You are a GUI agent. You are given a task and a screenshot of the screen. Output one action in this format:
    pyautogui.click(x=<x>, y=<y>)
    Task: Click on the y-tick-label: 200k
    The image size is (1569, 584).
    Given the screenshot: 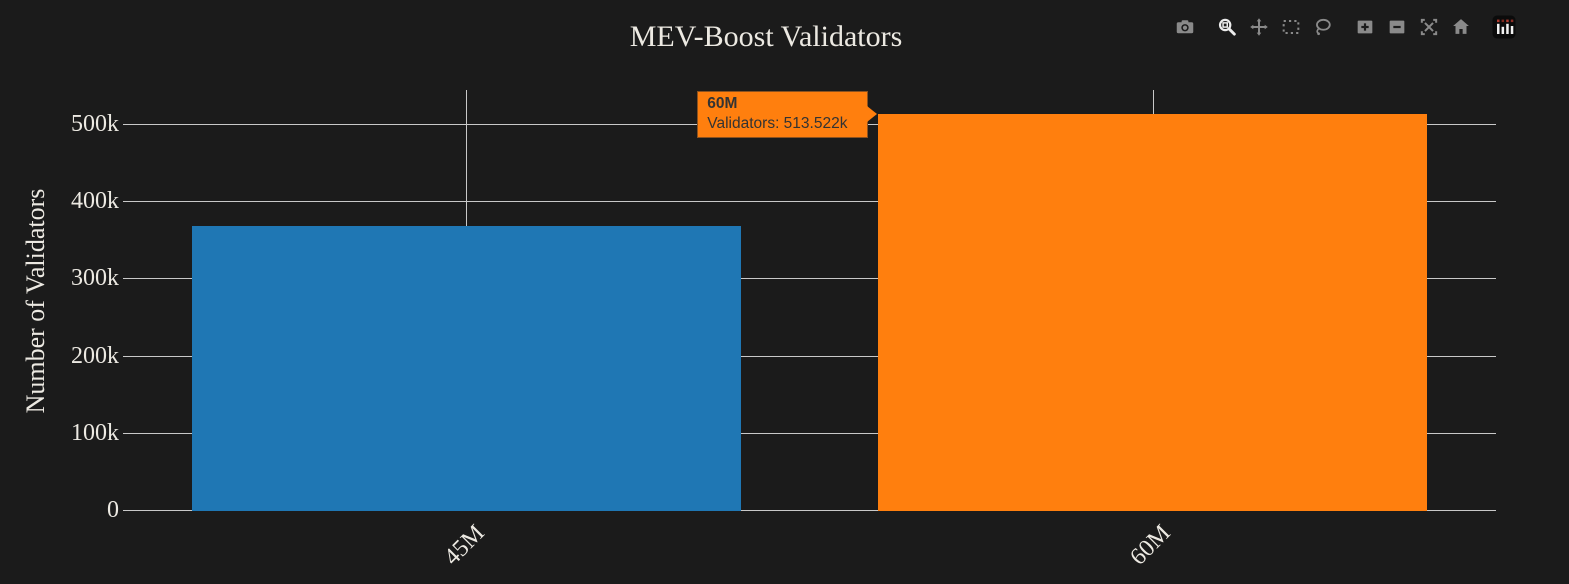 What is the action you would take?
    pyautogui.click(x=95, y=355)
    